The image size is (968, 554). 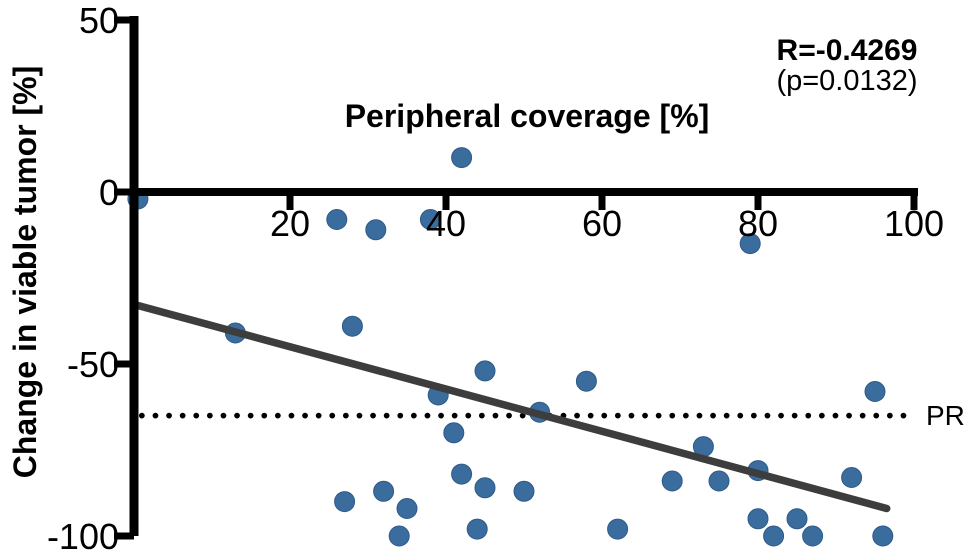 I want to click on y-axis-title: Change in viable tumor [%], so click(x=25, y=272).